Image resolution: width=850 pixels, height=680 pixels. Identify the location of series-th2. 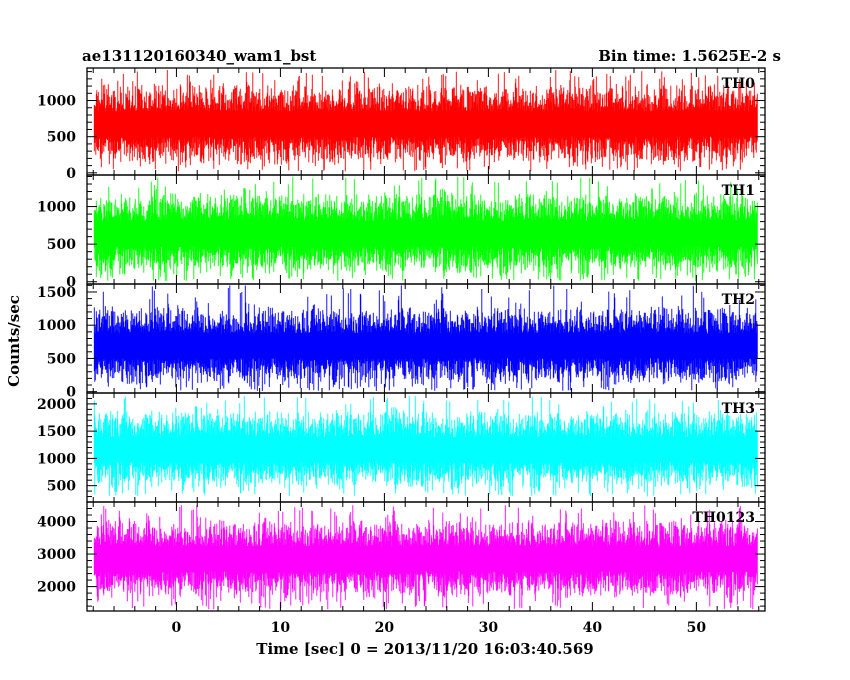
(425, 338).